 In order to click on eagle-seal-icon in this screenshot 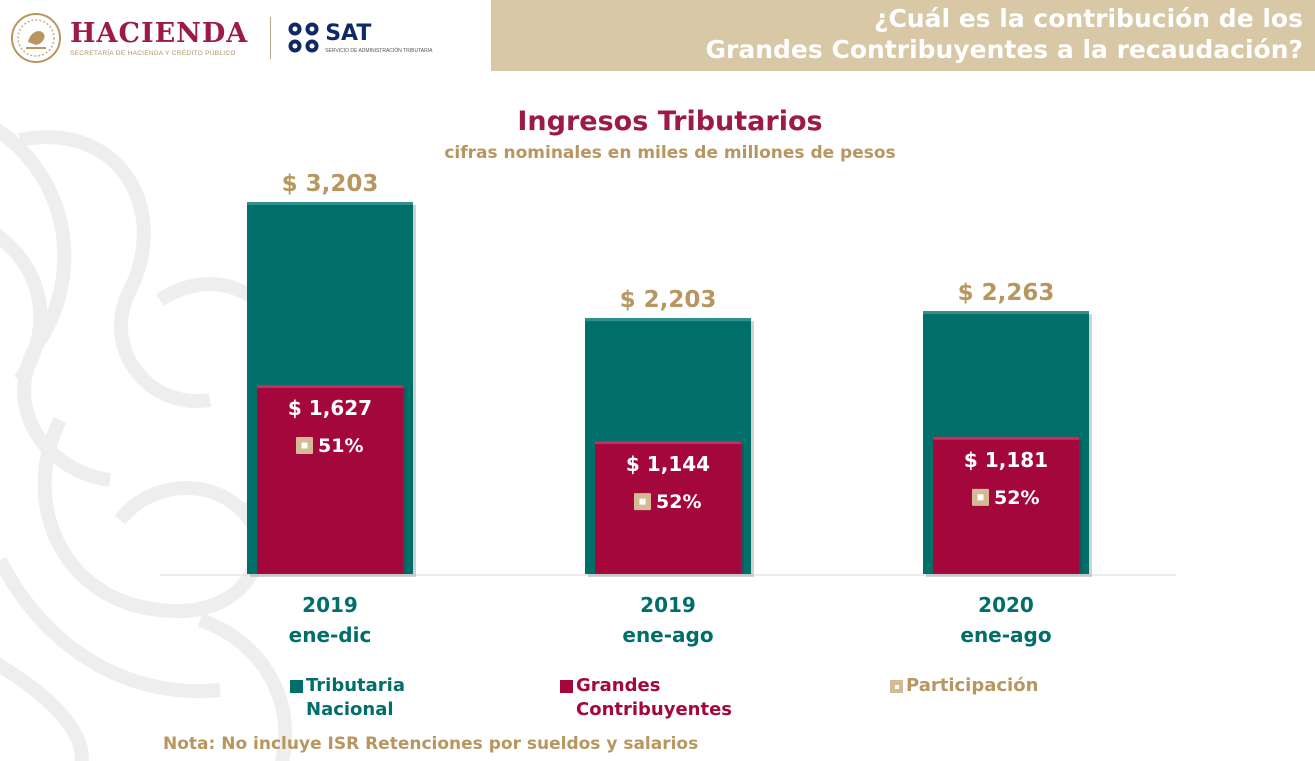, I will do `click(36, 38)`.